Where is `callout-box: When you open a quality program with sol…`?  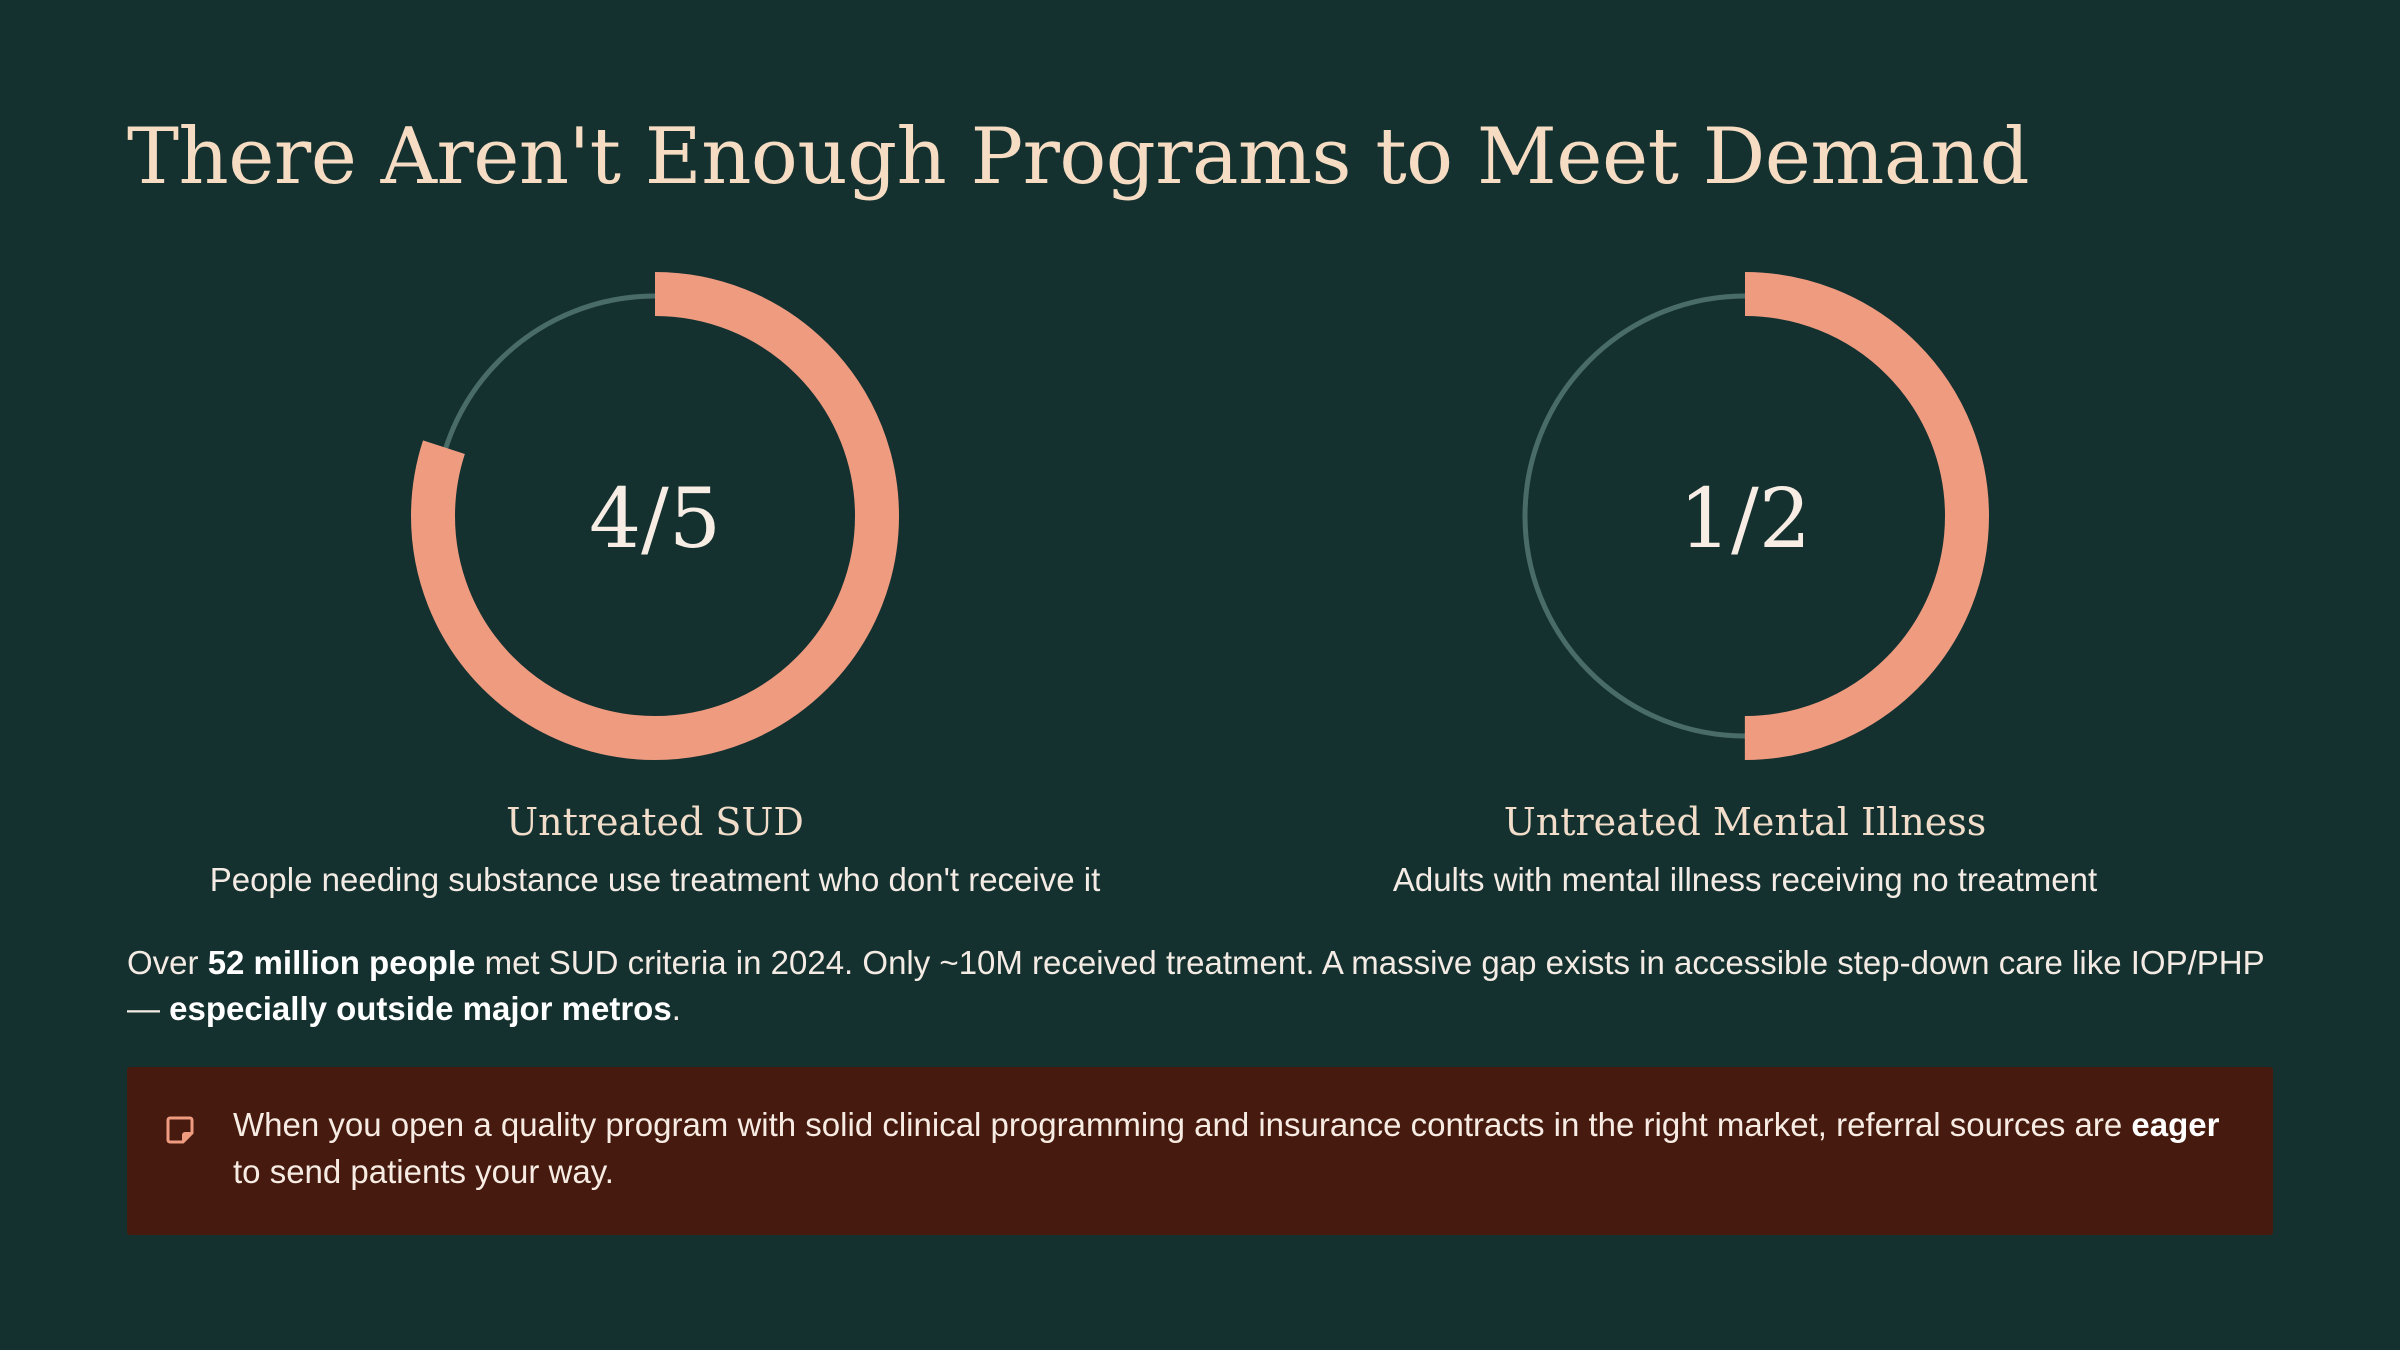 callout-box: When you open a quality program with sol… is located at coordinates (1200, 1151).